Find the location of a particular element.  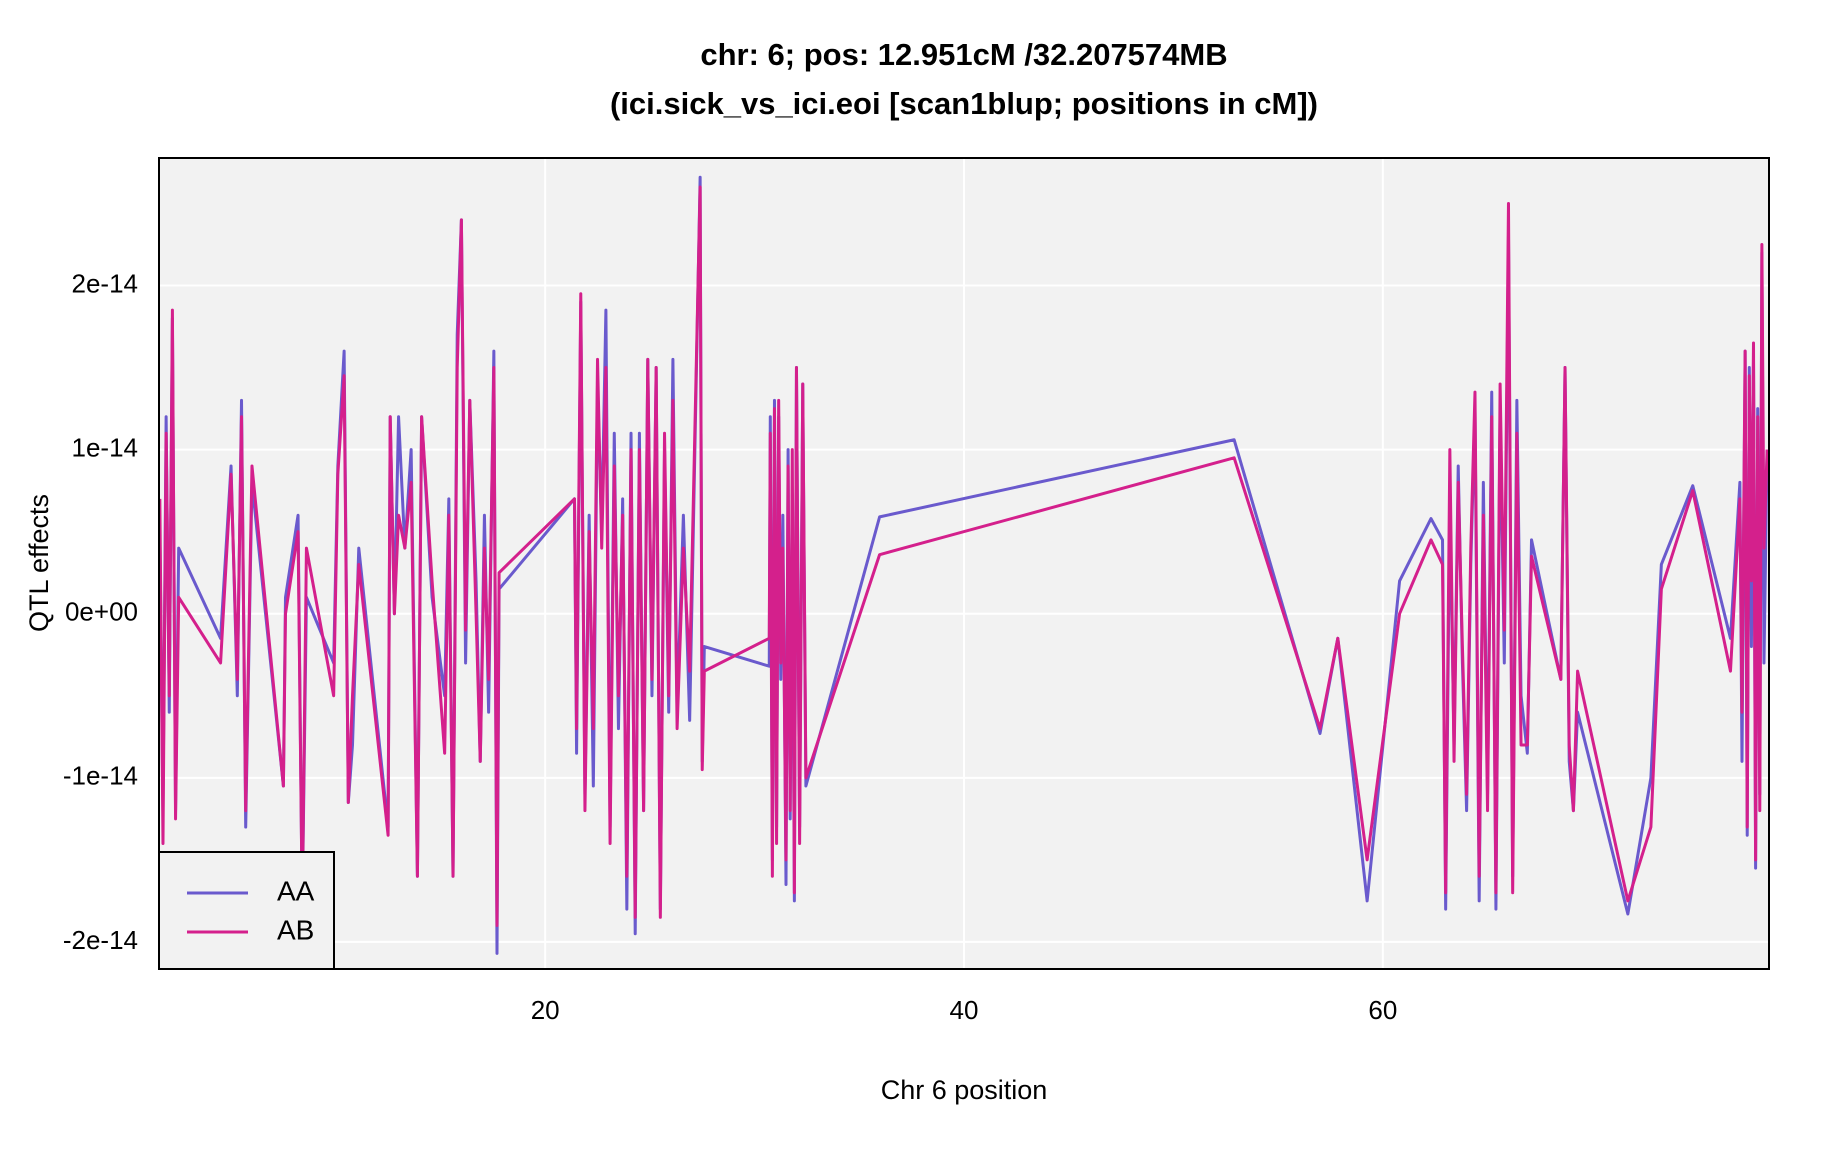

y-tick-label: 1e-14 is located at coordinates (105, 447).